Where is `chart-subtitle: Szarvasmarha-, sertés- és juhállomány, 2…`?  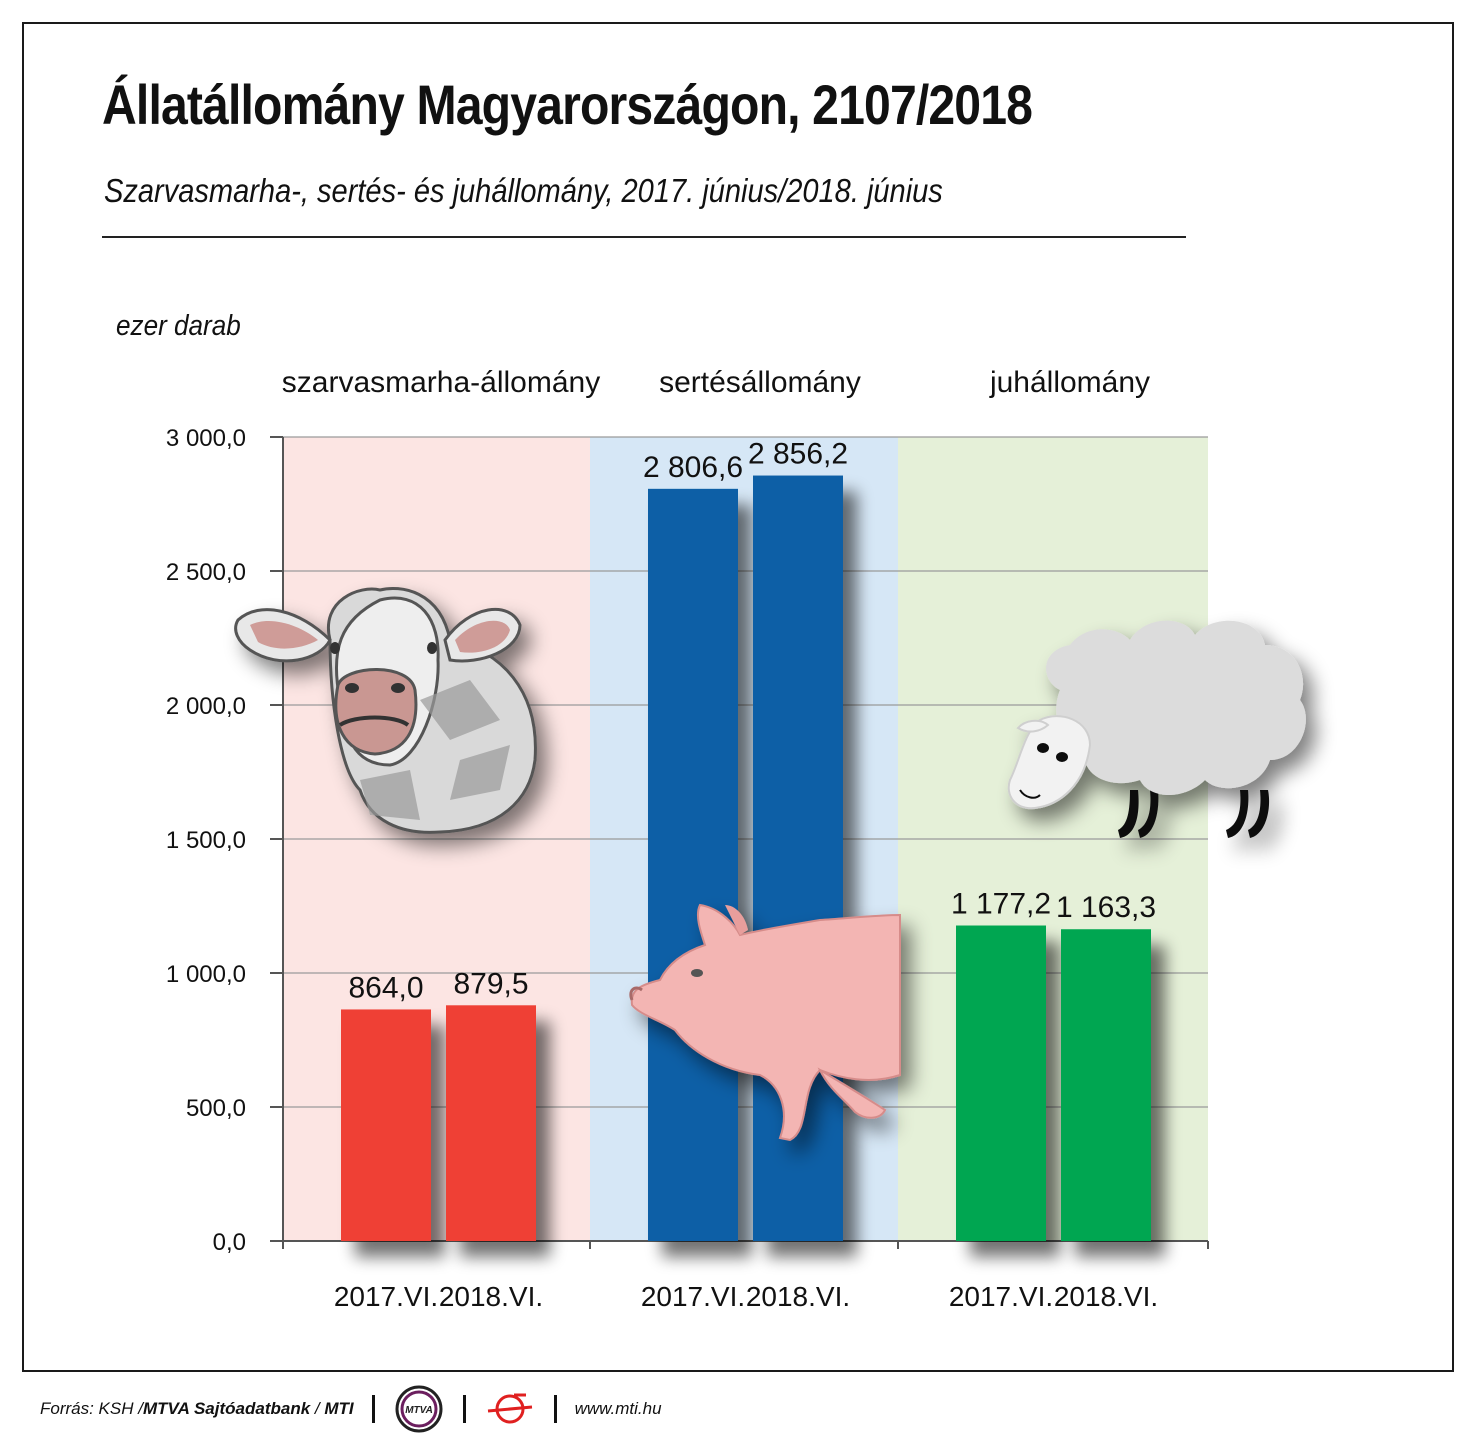 chart-subtitle: Szarvasmarha-, sertés- és juhállomány, 2… is located at coordinates (523, 190).